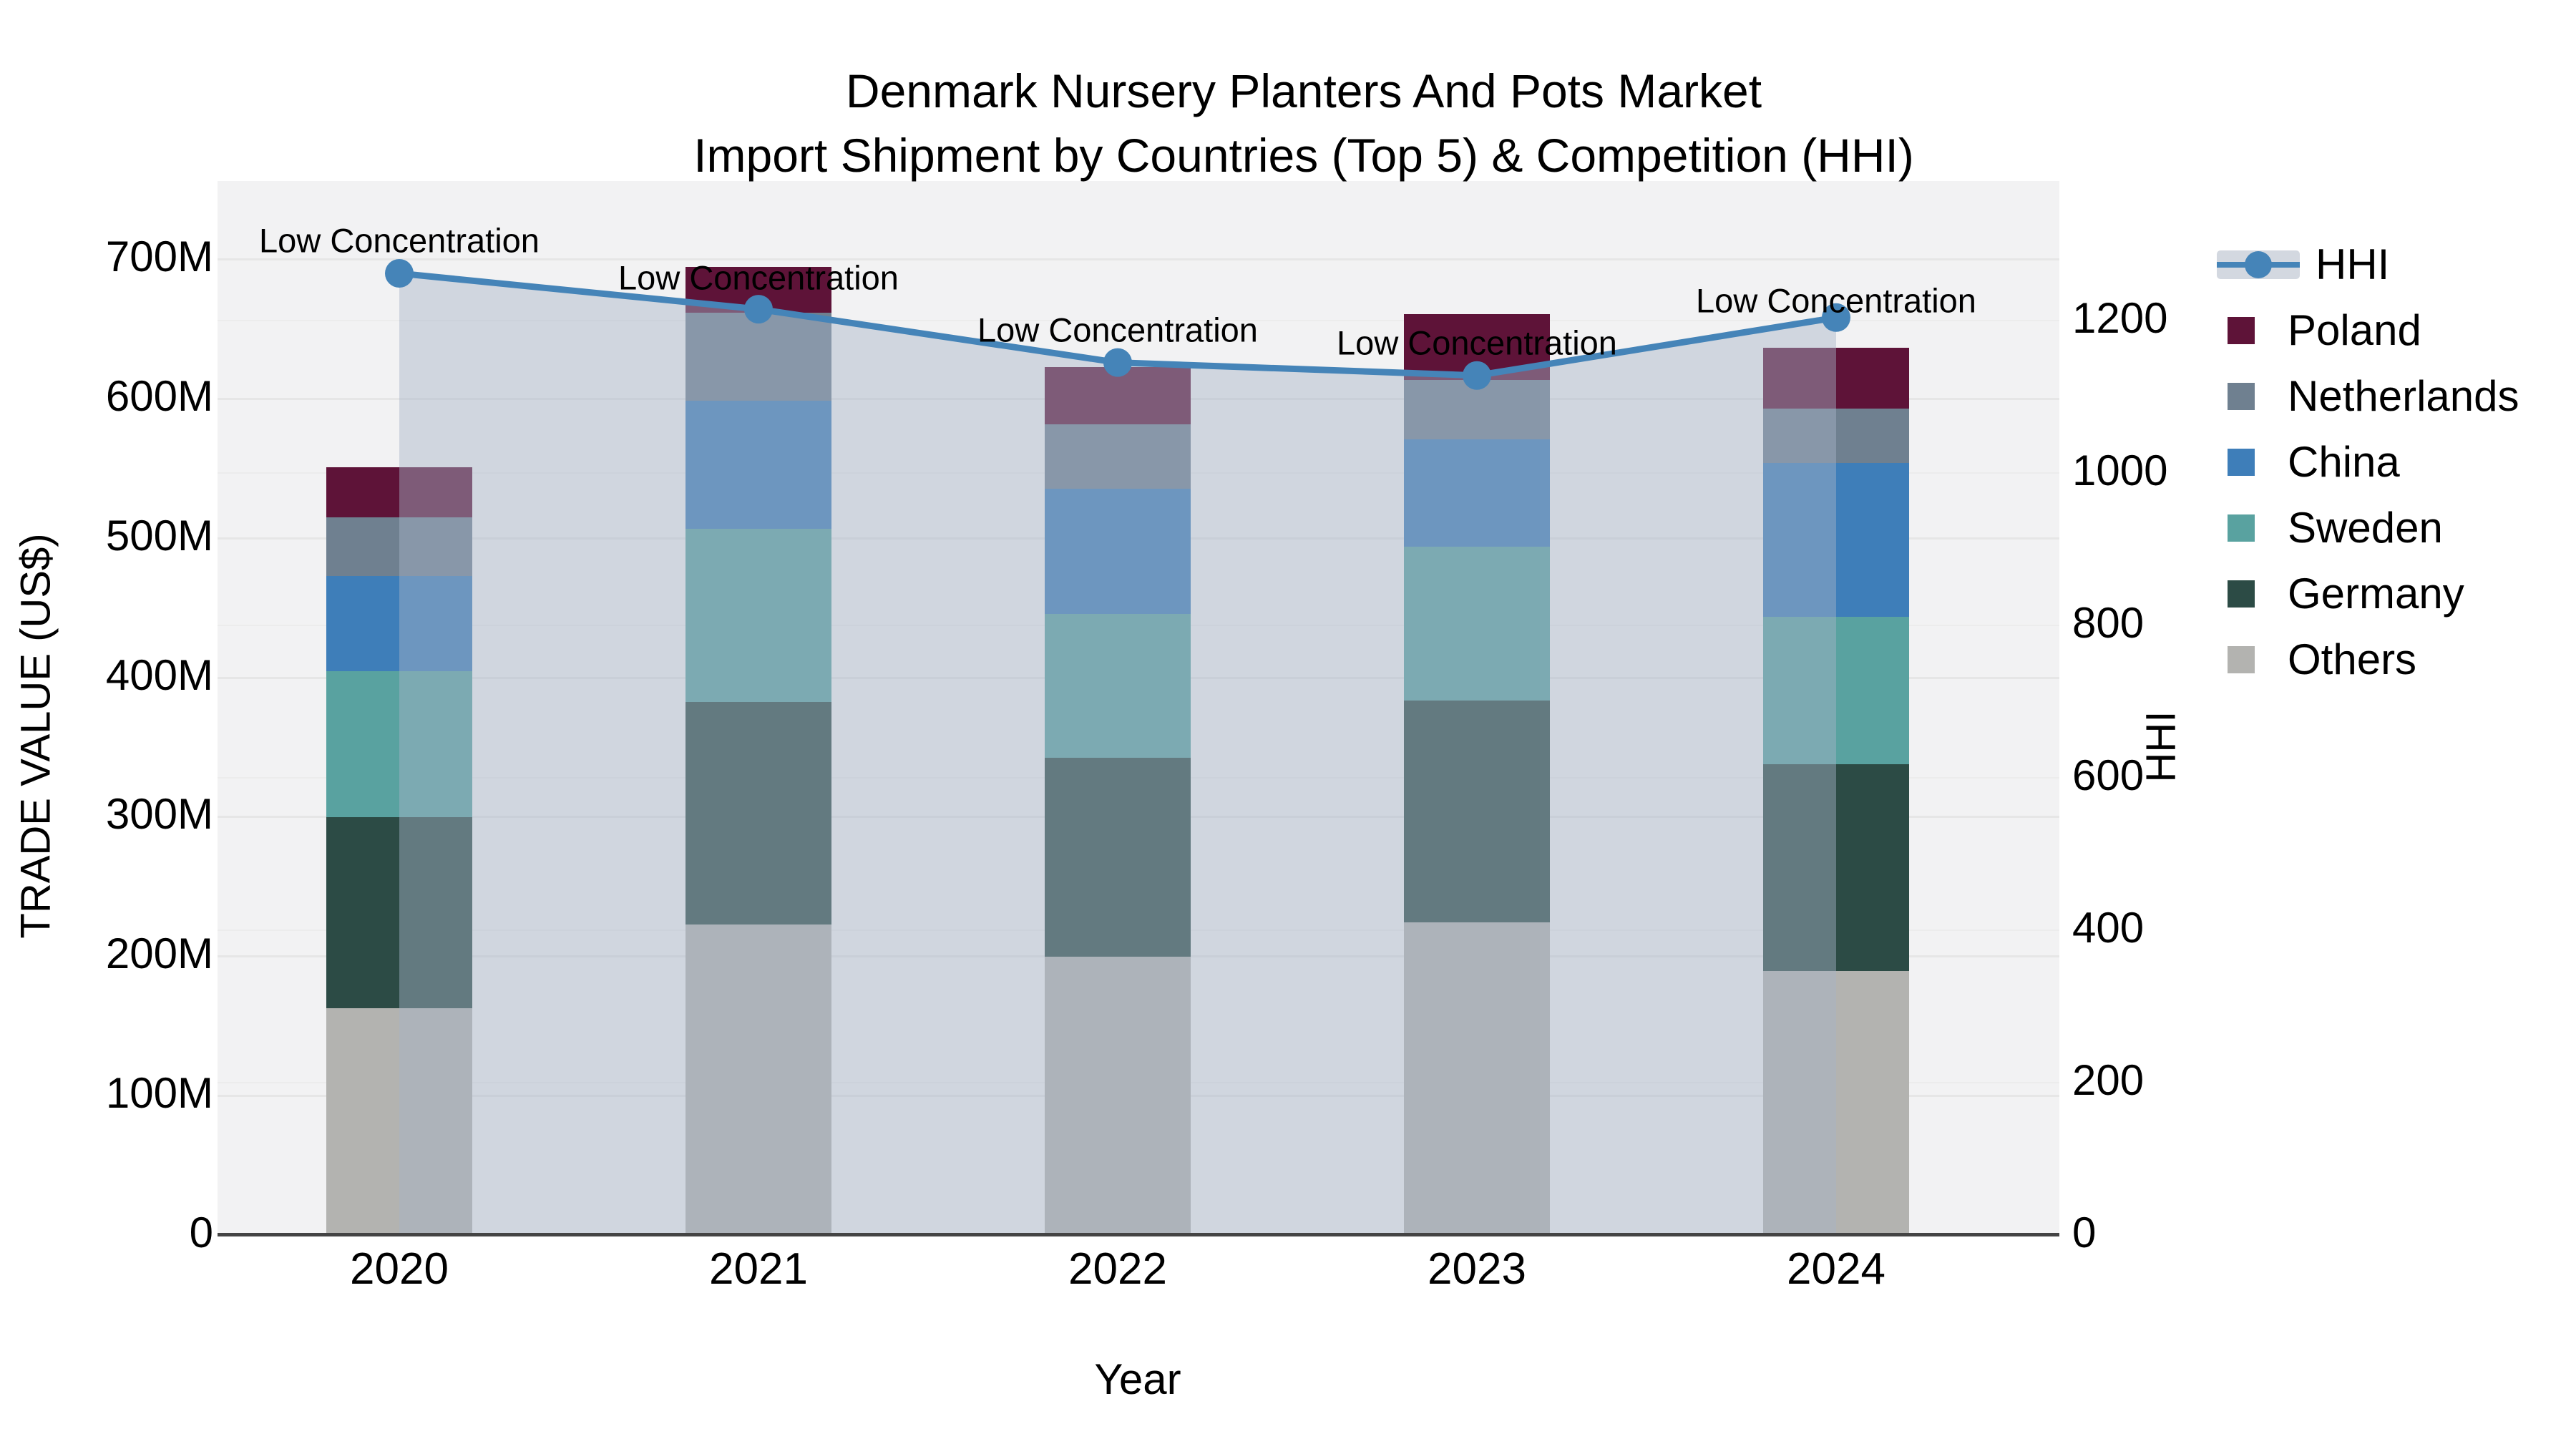  Describe the element at coordinates (399, 492) in the screenshot. I see `bar-segment-2020-poland` at that location.